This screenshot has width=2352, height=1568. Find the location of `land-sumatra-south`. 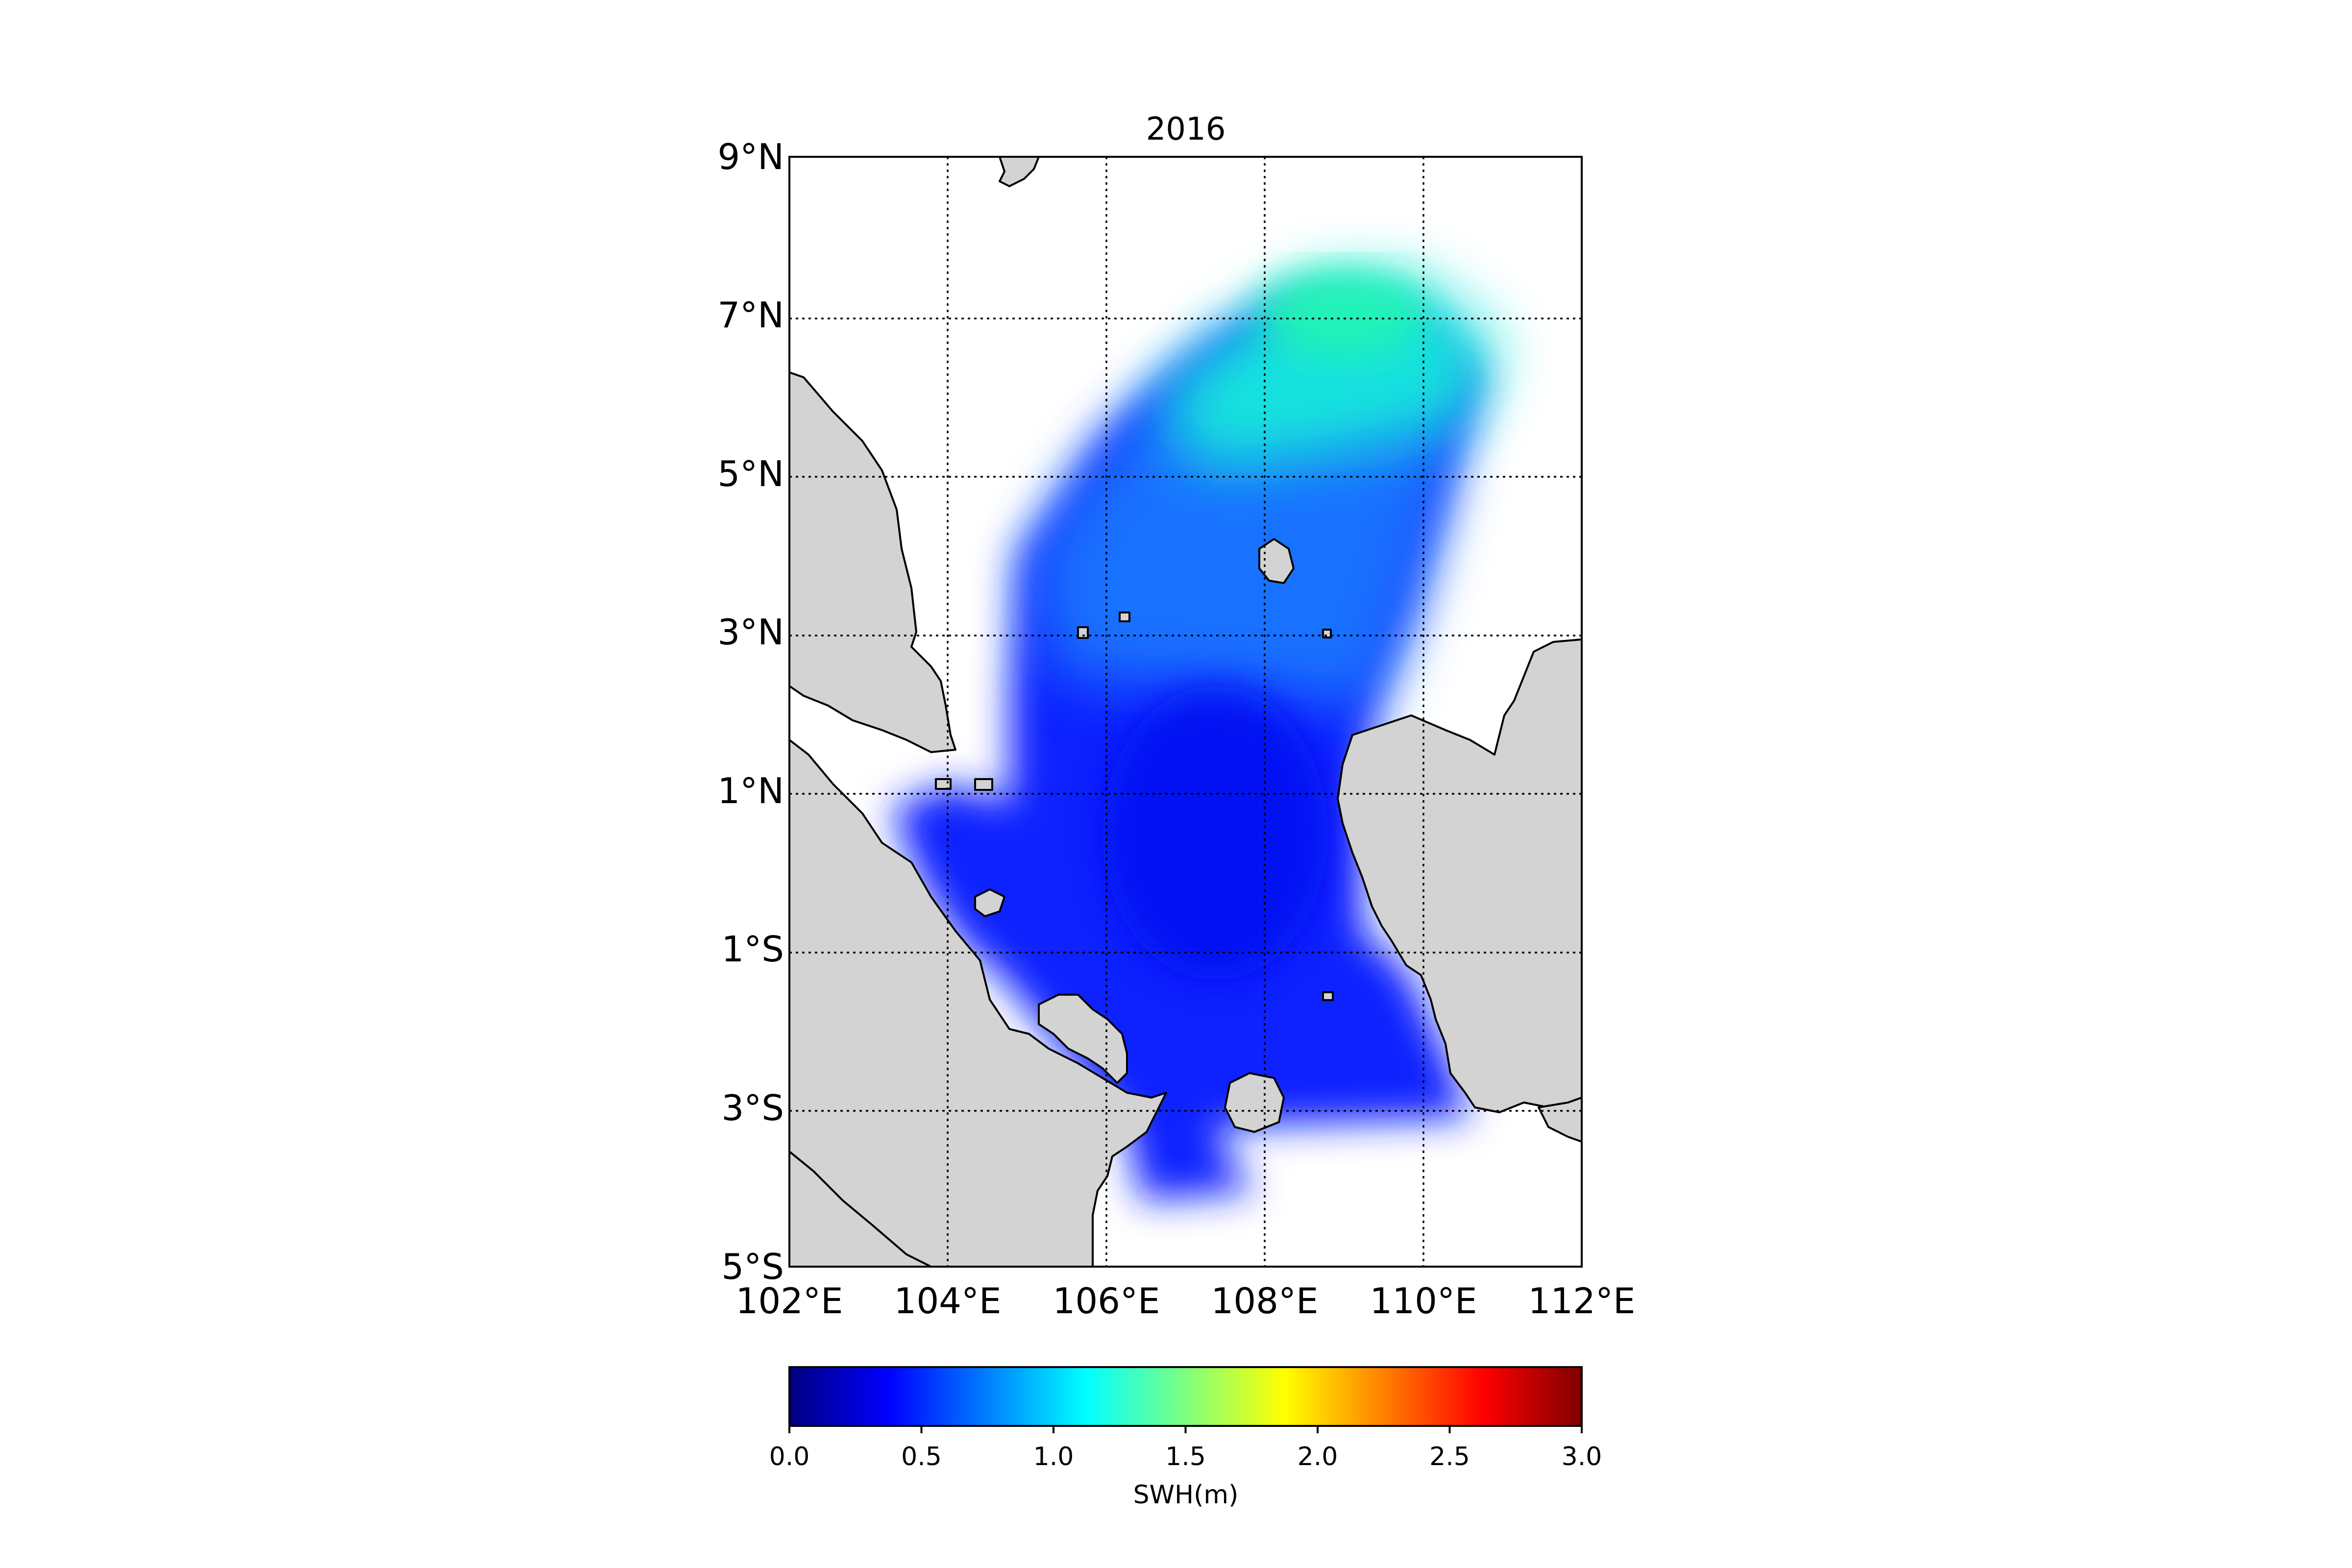

land-sumatra-south is located at coordinates (860, 1209).